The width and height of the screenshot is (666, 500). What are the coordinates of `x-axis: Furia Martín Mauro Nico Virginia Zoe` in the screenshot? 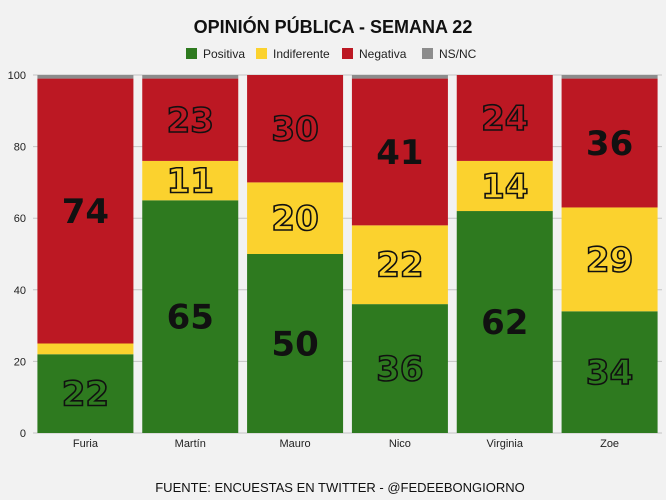 It's located at (346, 444).